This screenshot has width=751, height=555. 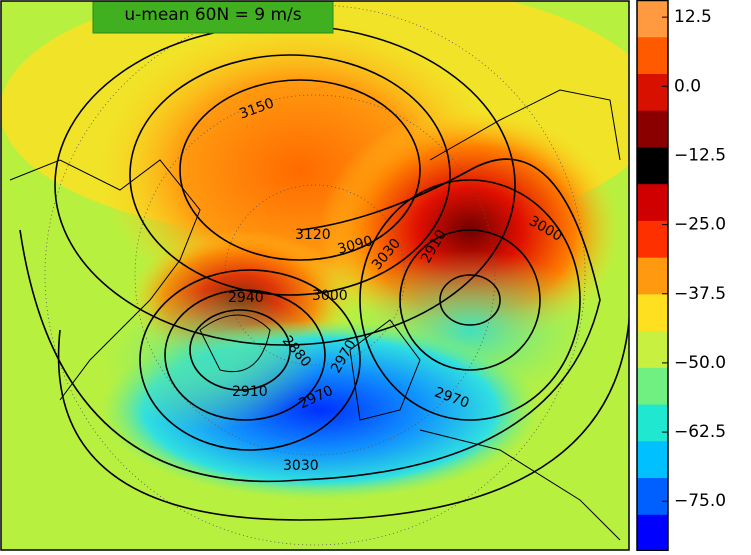 What do you see at coordinates (330, 296) in the screenshot?
I see `contour-label: 3000` at bounding box center [330, 296].